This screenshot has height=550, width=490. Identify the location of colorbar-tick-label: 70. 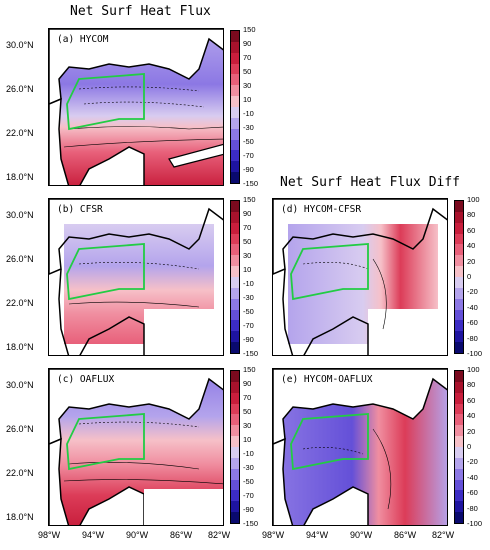
(247, 397).